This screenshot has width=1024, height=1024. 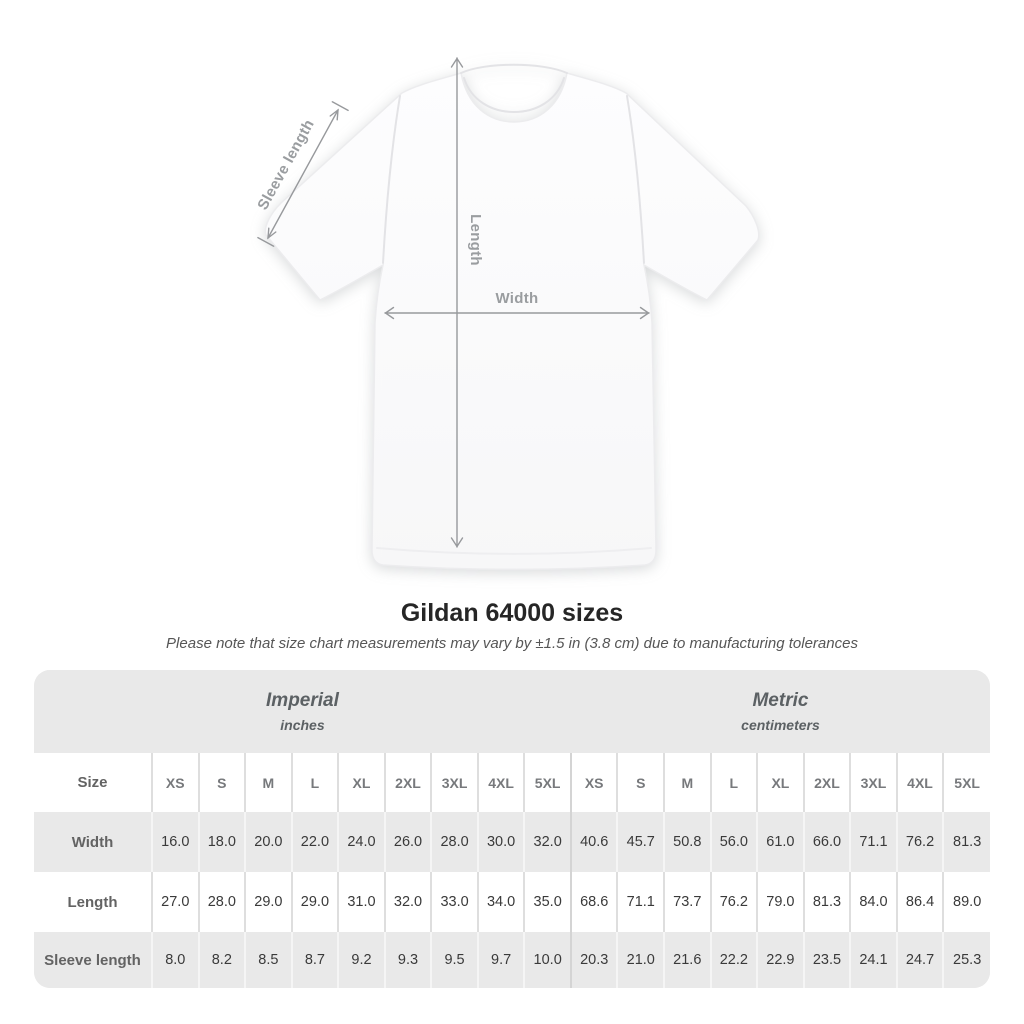 I want to click on value-cell-metric: 84.0, so click(x=873, y=902).